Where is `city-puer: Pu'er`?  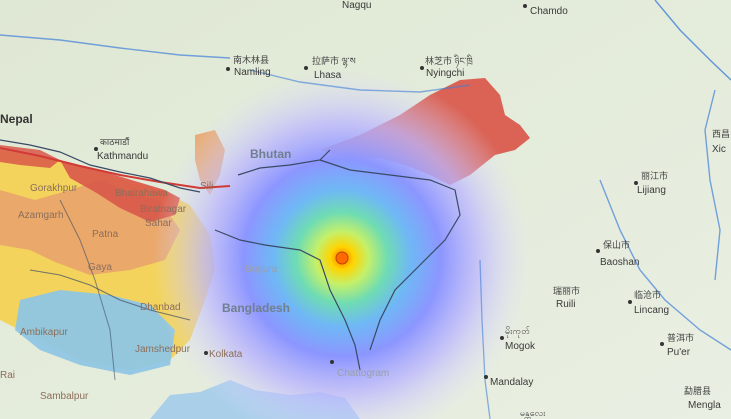
city-puer: Pu'er is located at coordinates (679, 352).